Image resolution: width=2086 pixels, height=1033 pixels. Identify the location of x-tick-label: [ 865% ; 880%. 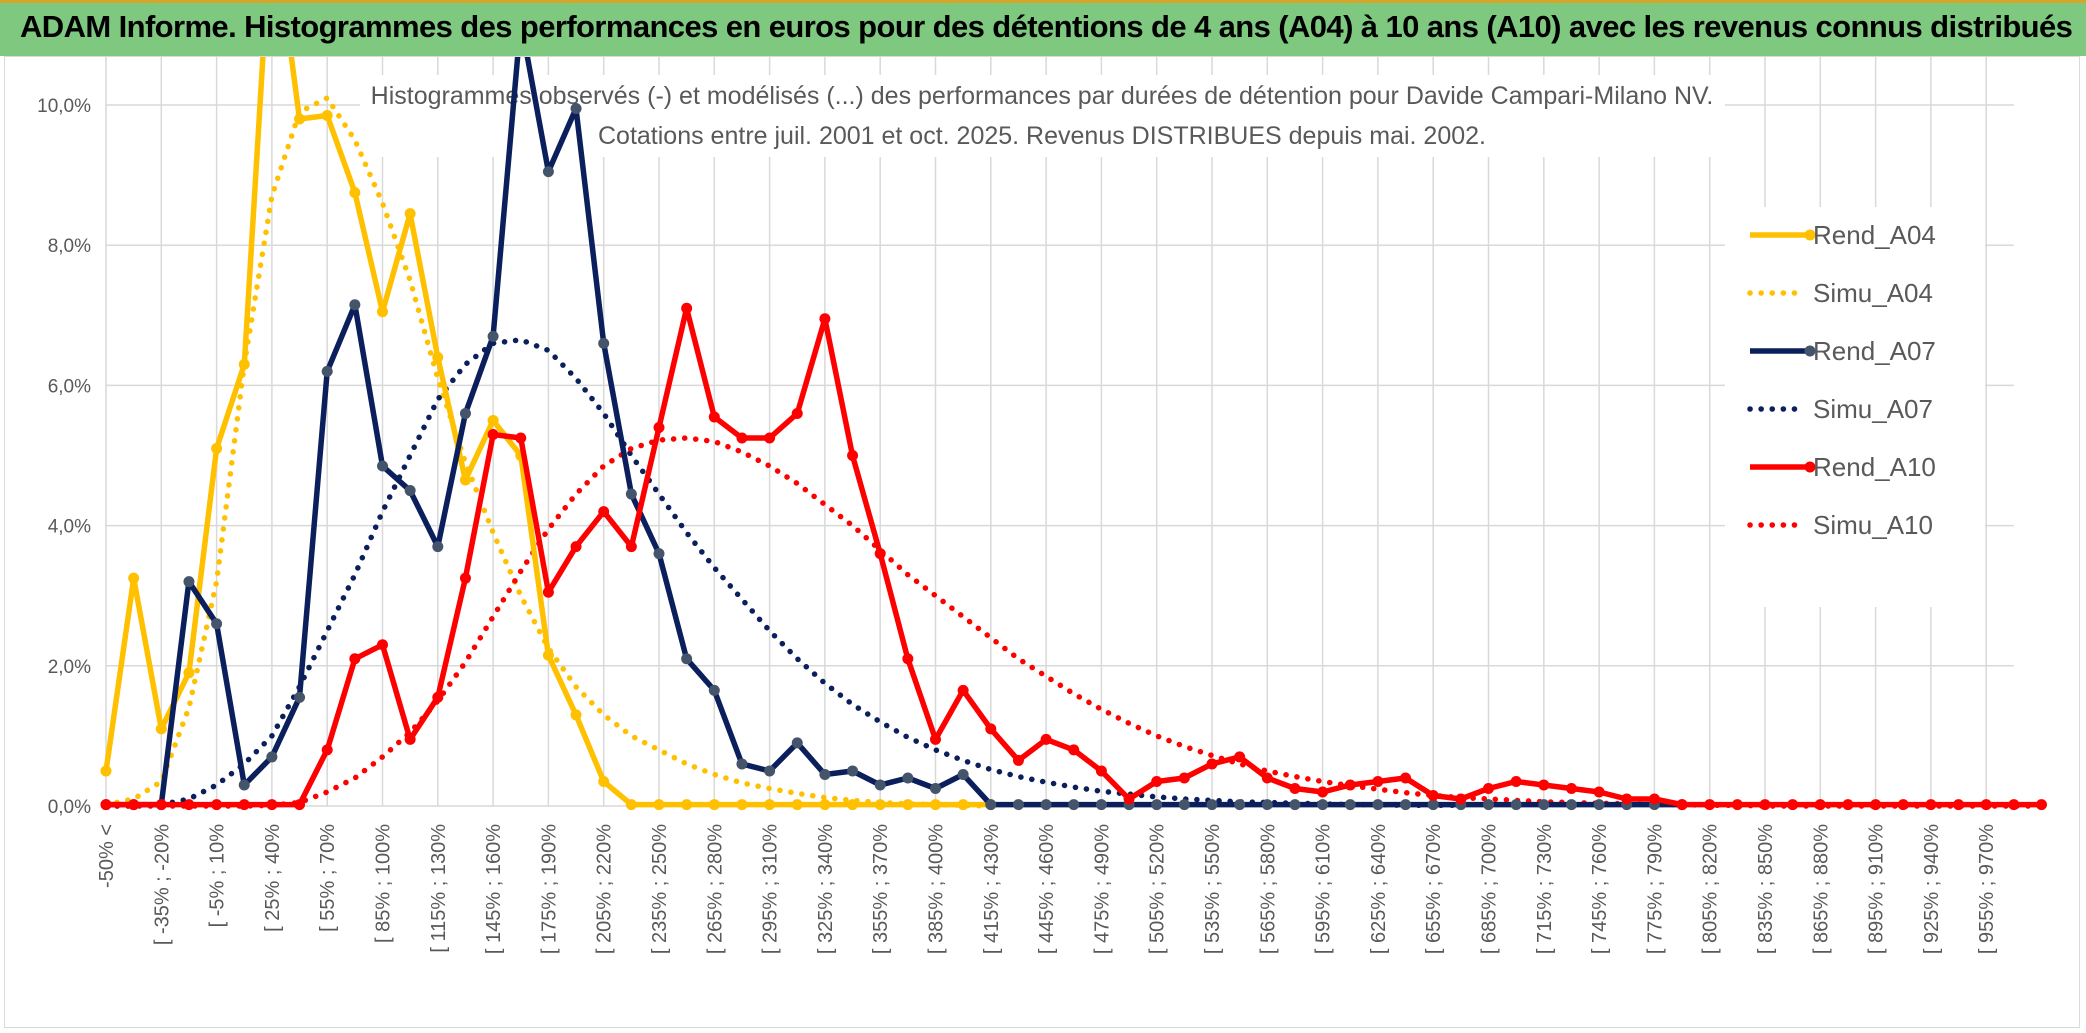
(1821, 889).